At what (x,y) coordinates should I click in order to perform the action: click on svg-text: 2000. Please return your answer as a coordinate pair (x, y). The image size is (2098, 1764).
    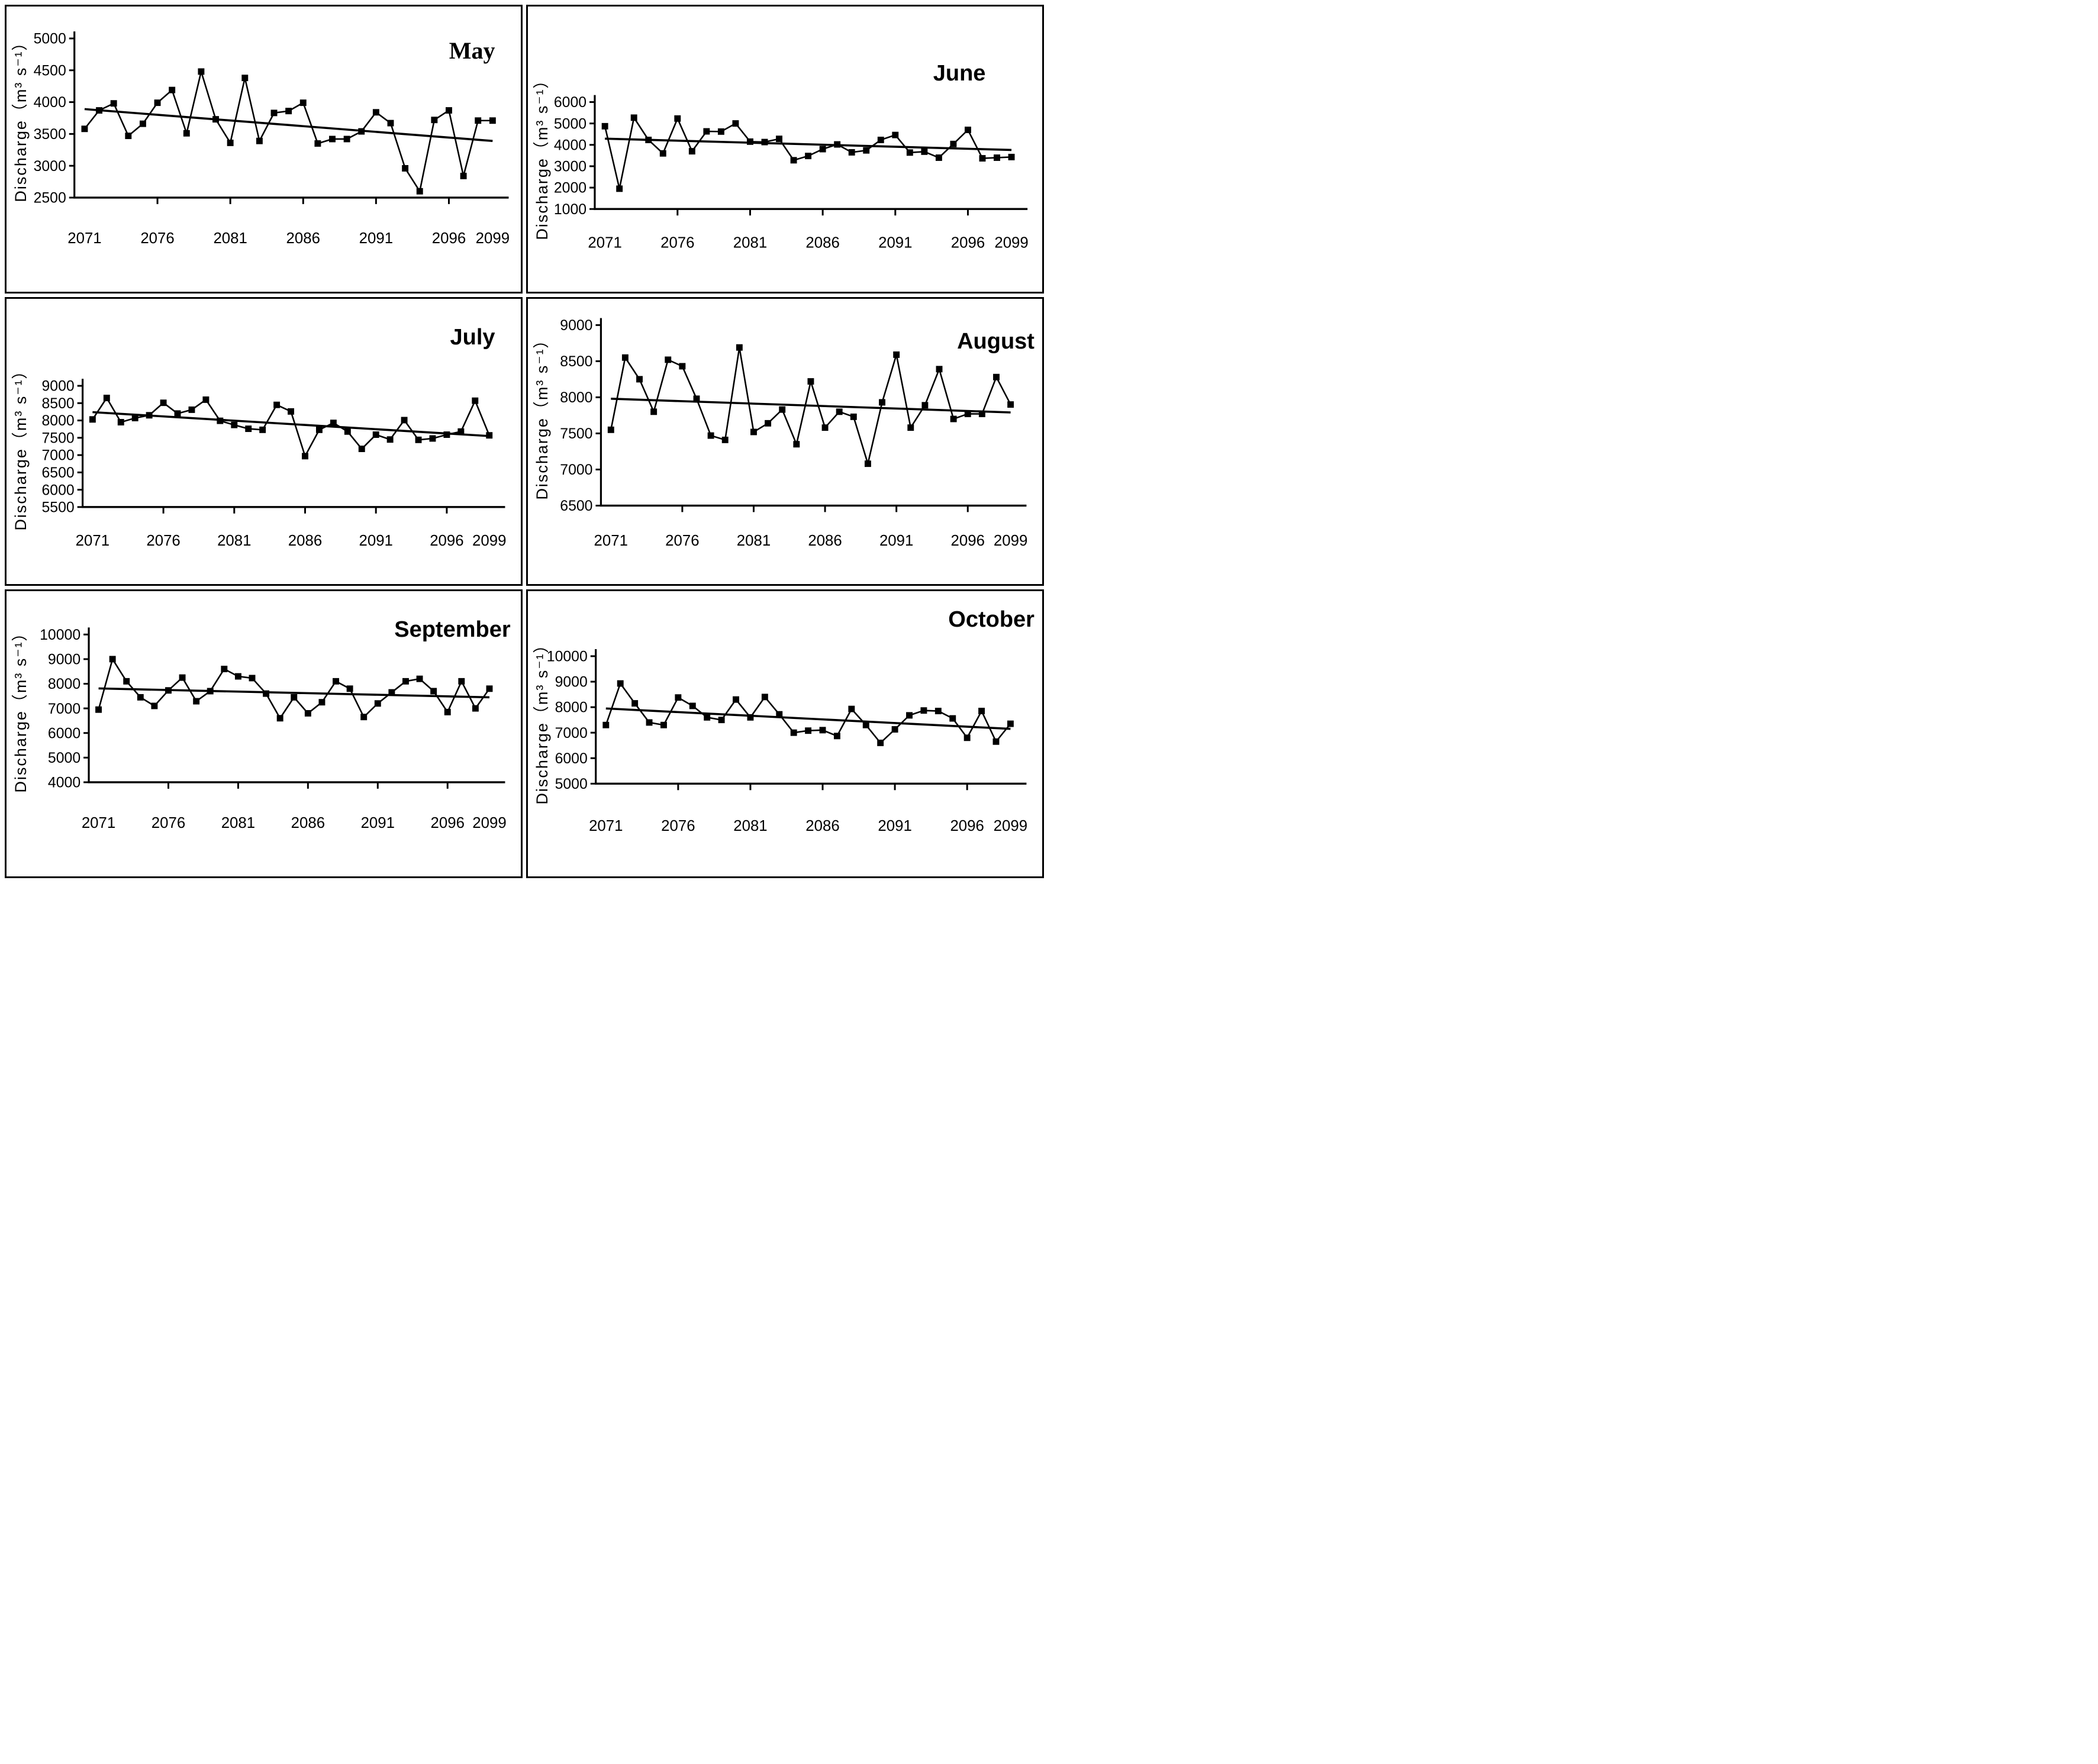
    Looking at the image, I should click on (570, 188).